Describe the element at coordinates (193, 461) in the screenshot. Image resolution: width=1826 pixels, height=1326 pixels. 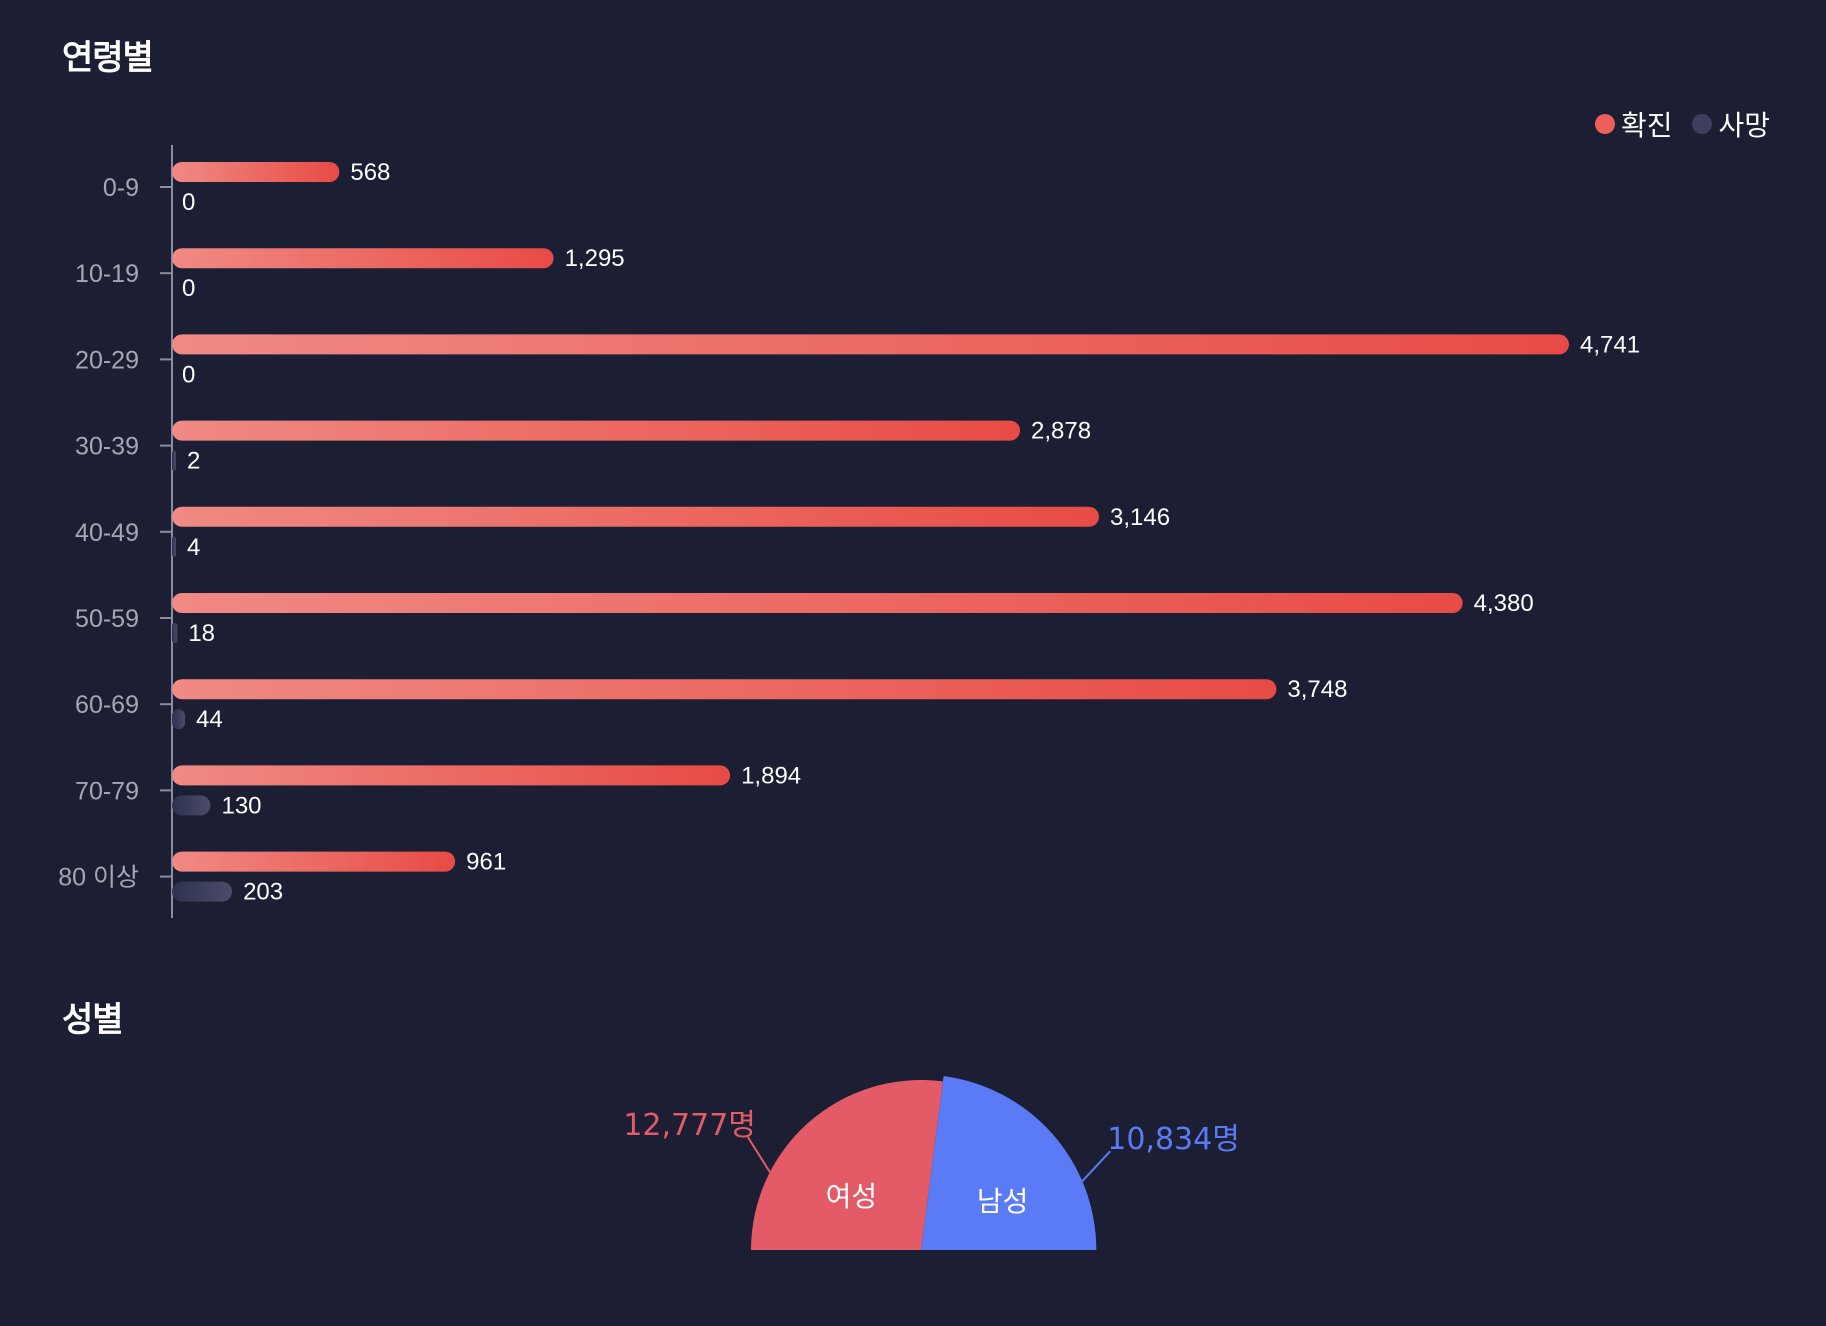
I see `death-value-label: 2` at that location.